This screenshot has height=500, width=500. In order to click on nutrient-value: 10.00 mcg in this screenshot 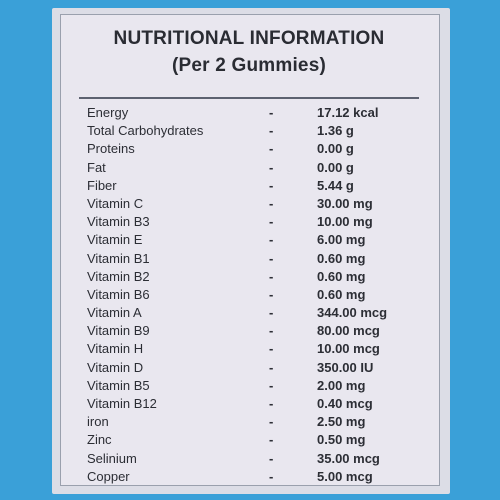, I will do `click(348, 349)`.